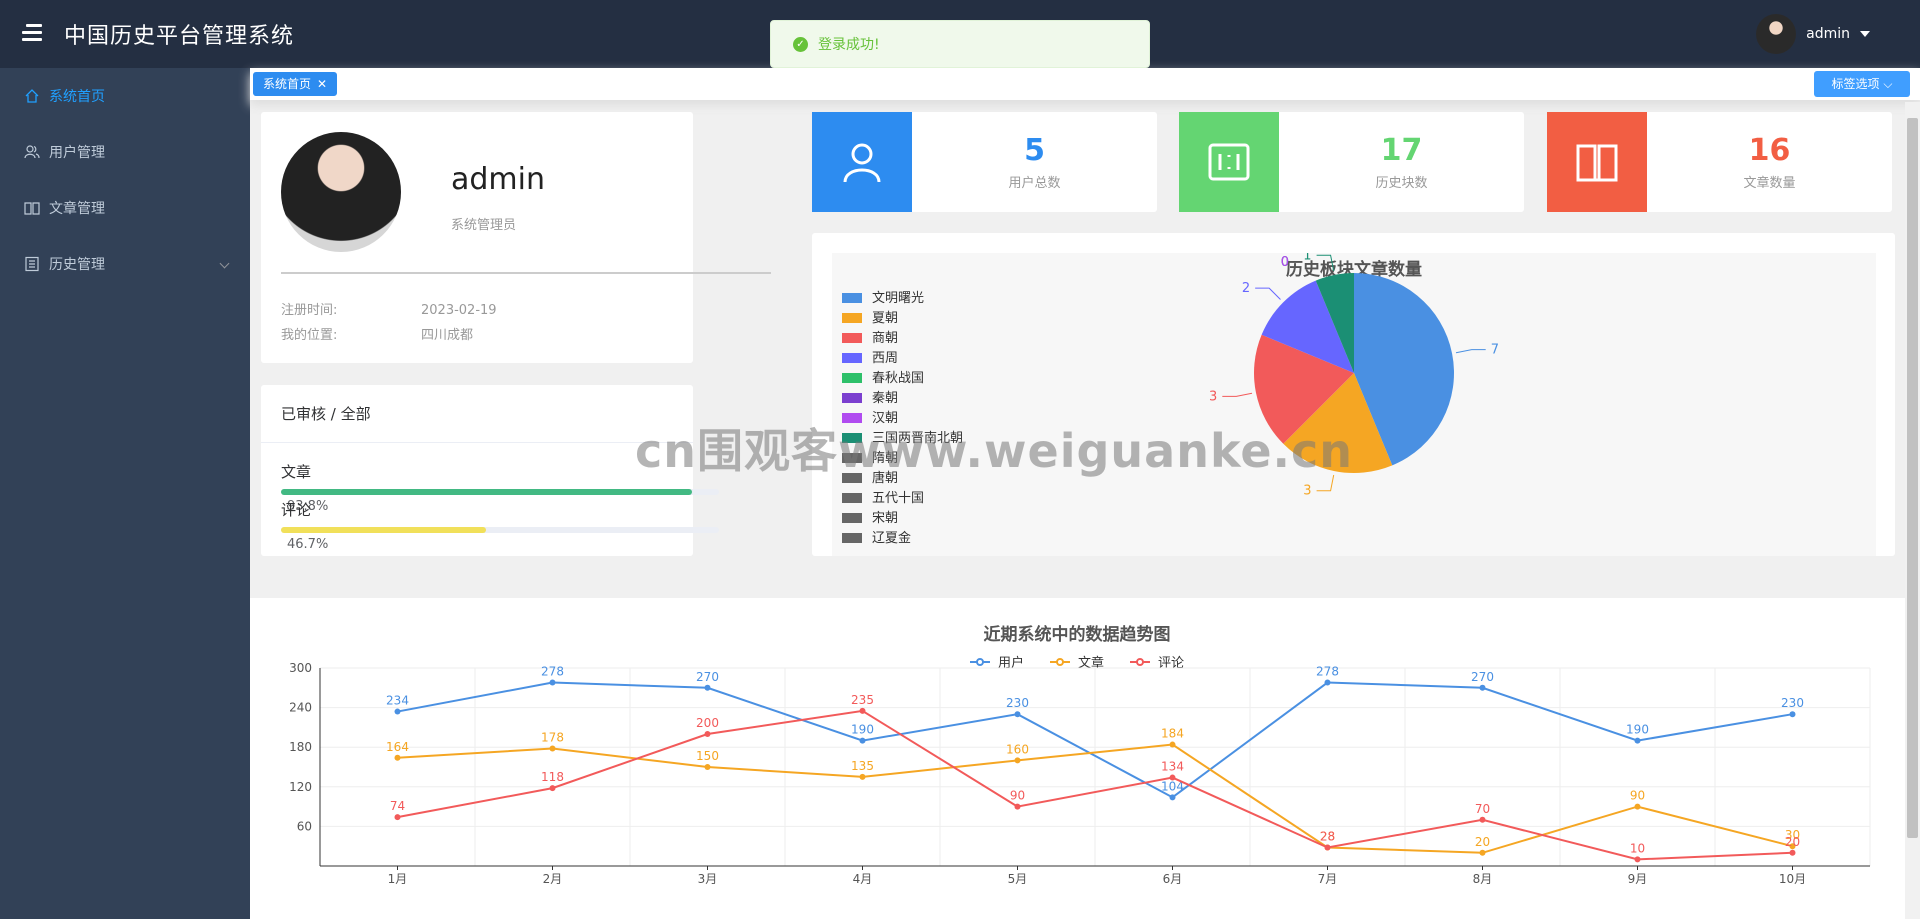 The width and height of the screenshot is (1920, 919). What do you see at coordinates (486, 492) in the screenshot?
I see `progress-fill` at bounding box center [486, 492].